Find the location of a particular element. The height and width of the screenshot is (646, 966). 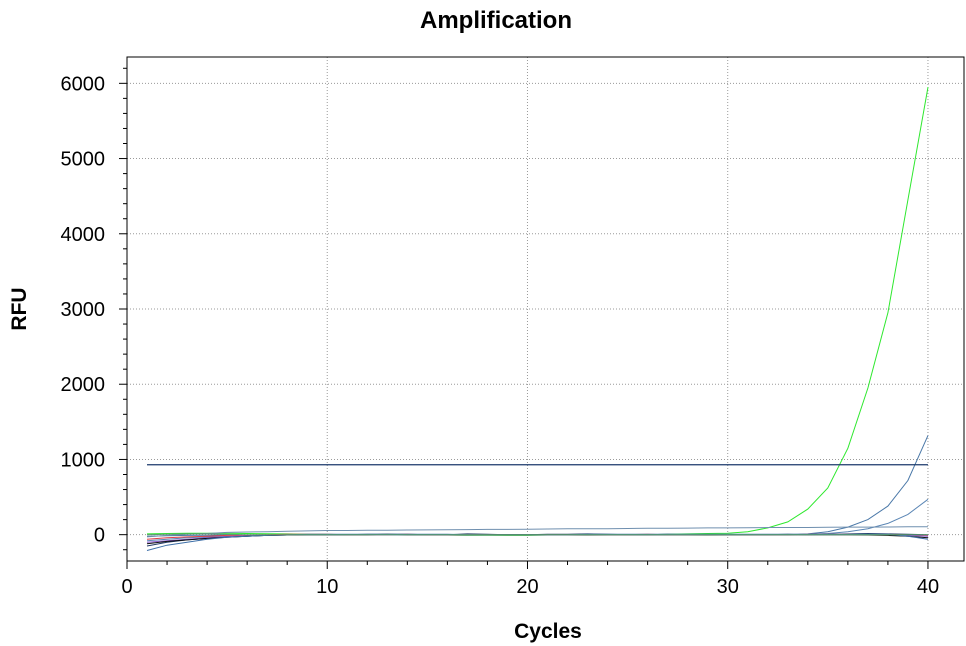

x-tick-label: 40 is located at coordinates (928, 587).